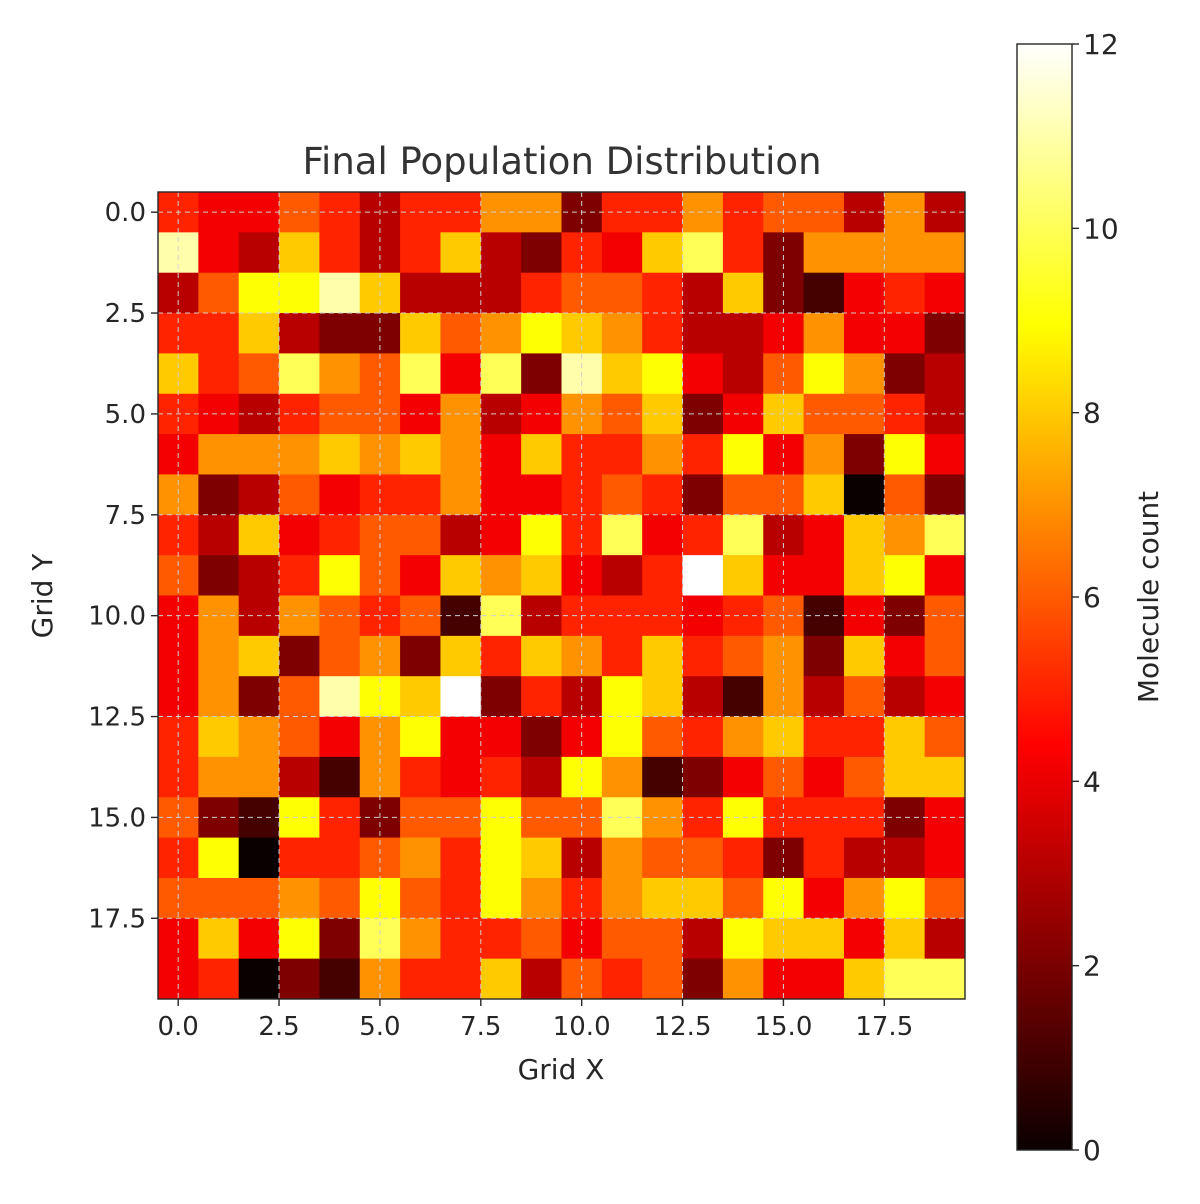 This screenshot has width=1200, height=1204. What do you see at coordinates (683, 1027) in the screenshot?
I see `x-tick-label: 12.5` at bounding box center [683, 1027].